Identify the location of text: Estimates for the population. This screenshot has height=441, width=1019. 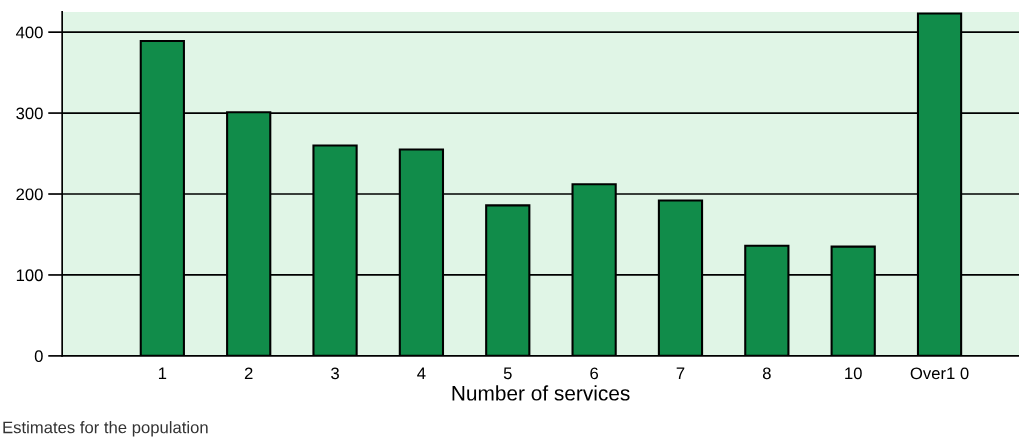
(105, 429).